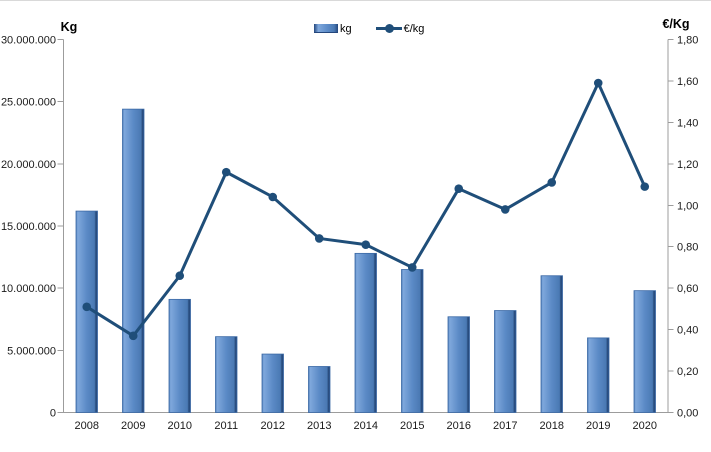 The height and width of the screenshot is (452, 711). Describe the element at coordinates (87, 307) in the screenshot. I see `price-marker-2008` at that location.